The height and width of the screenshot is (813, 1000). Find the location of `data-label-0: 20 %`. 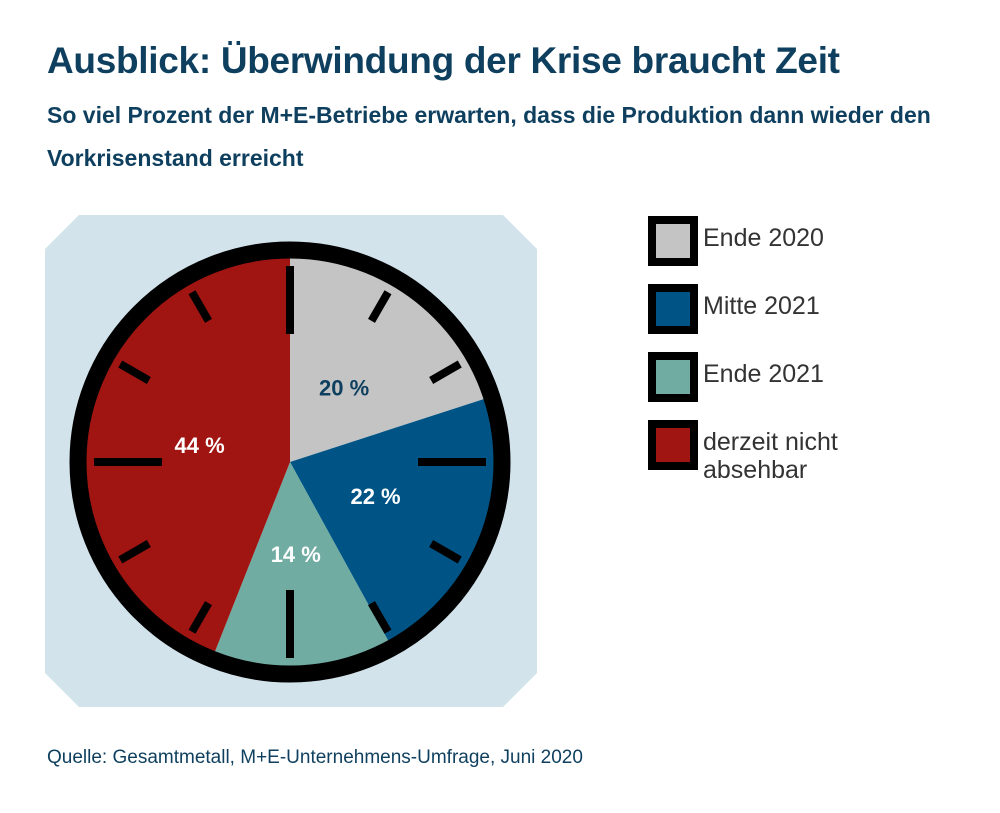

data-label-0: 20 % is located at coordinates (344, 388).